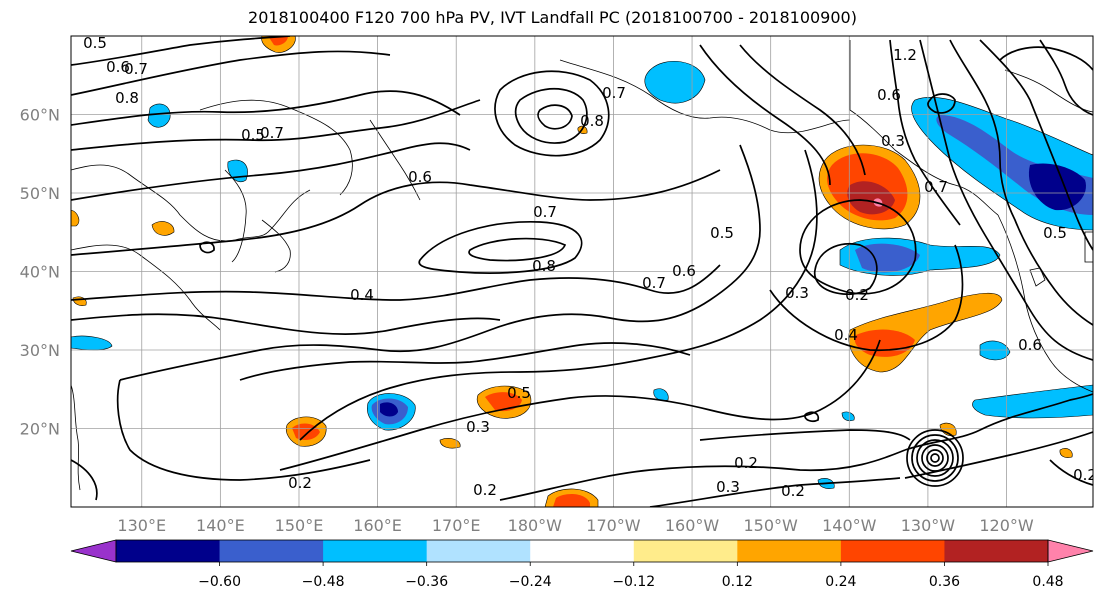 The width and height of the screenshot is (1105, 601). What do you see at coordinates (613, 525) in the screenshot?
I see `longitude-label: 170°W` at bounding box center [613, 525].